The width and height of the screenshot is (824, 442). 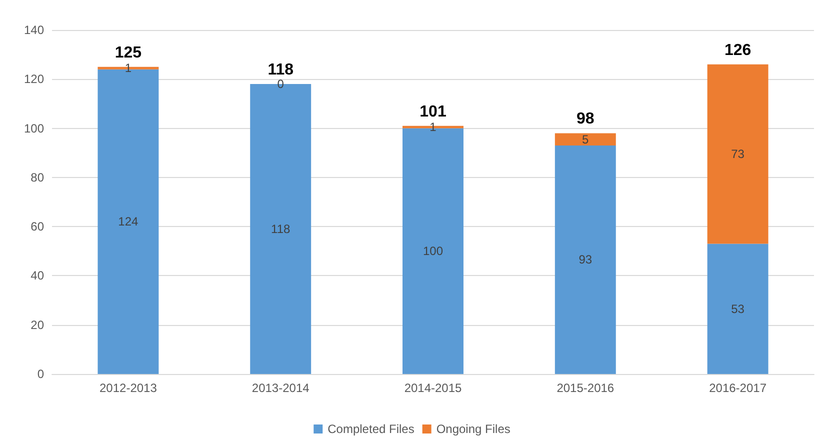 I want to click on x-tick-label: 2015-2016, so click(x=585, y=388).